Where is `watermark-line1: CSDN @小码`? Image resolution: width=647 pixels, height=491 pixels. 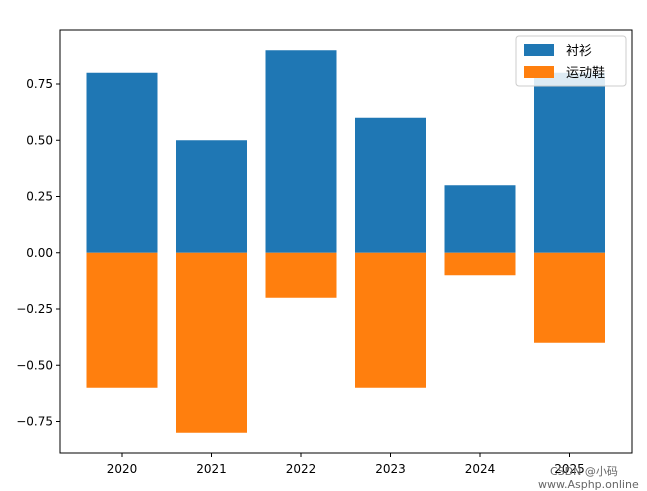
watermark-line1: CSDN @小码 is located at coordinates (584, 471).